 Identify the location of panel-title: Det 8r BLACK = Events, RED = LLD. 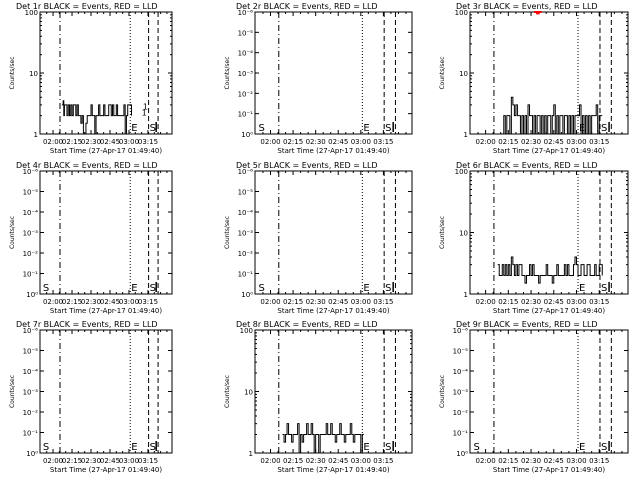
(307, 324).